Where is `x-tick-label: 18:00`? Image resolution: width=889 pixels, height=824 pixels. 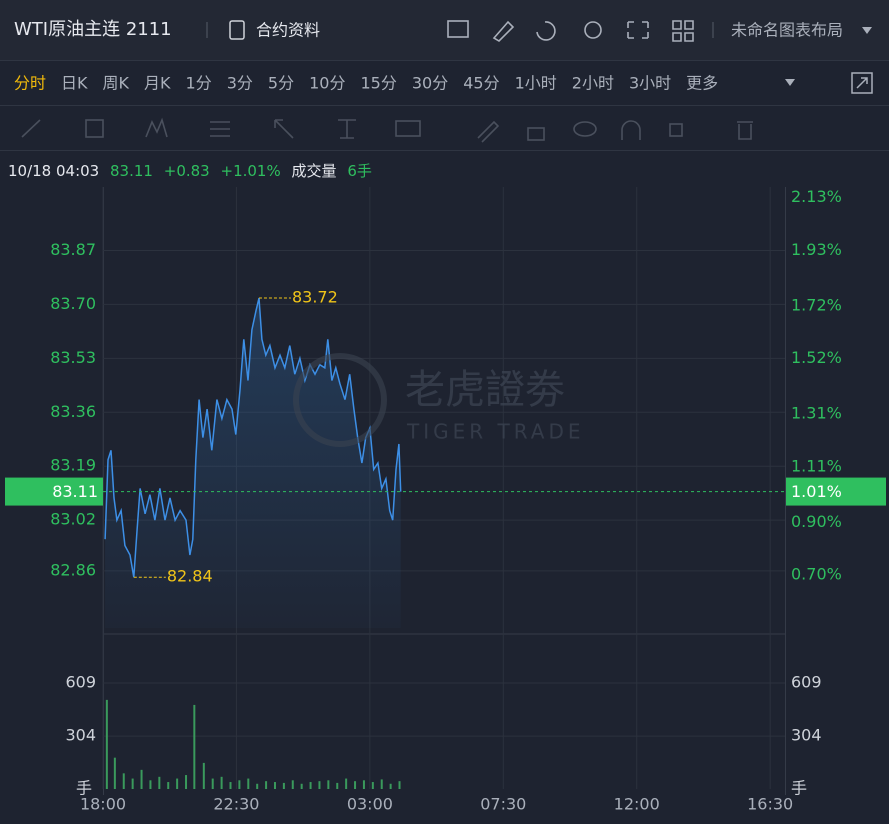 x-tick-label: 18:00 is located at coordinates (103, 804).